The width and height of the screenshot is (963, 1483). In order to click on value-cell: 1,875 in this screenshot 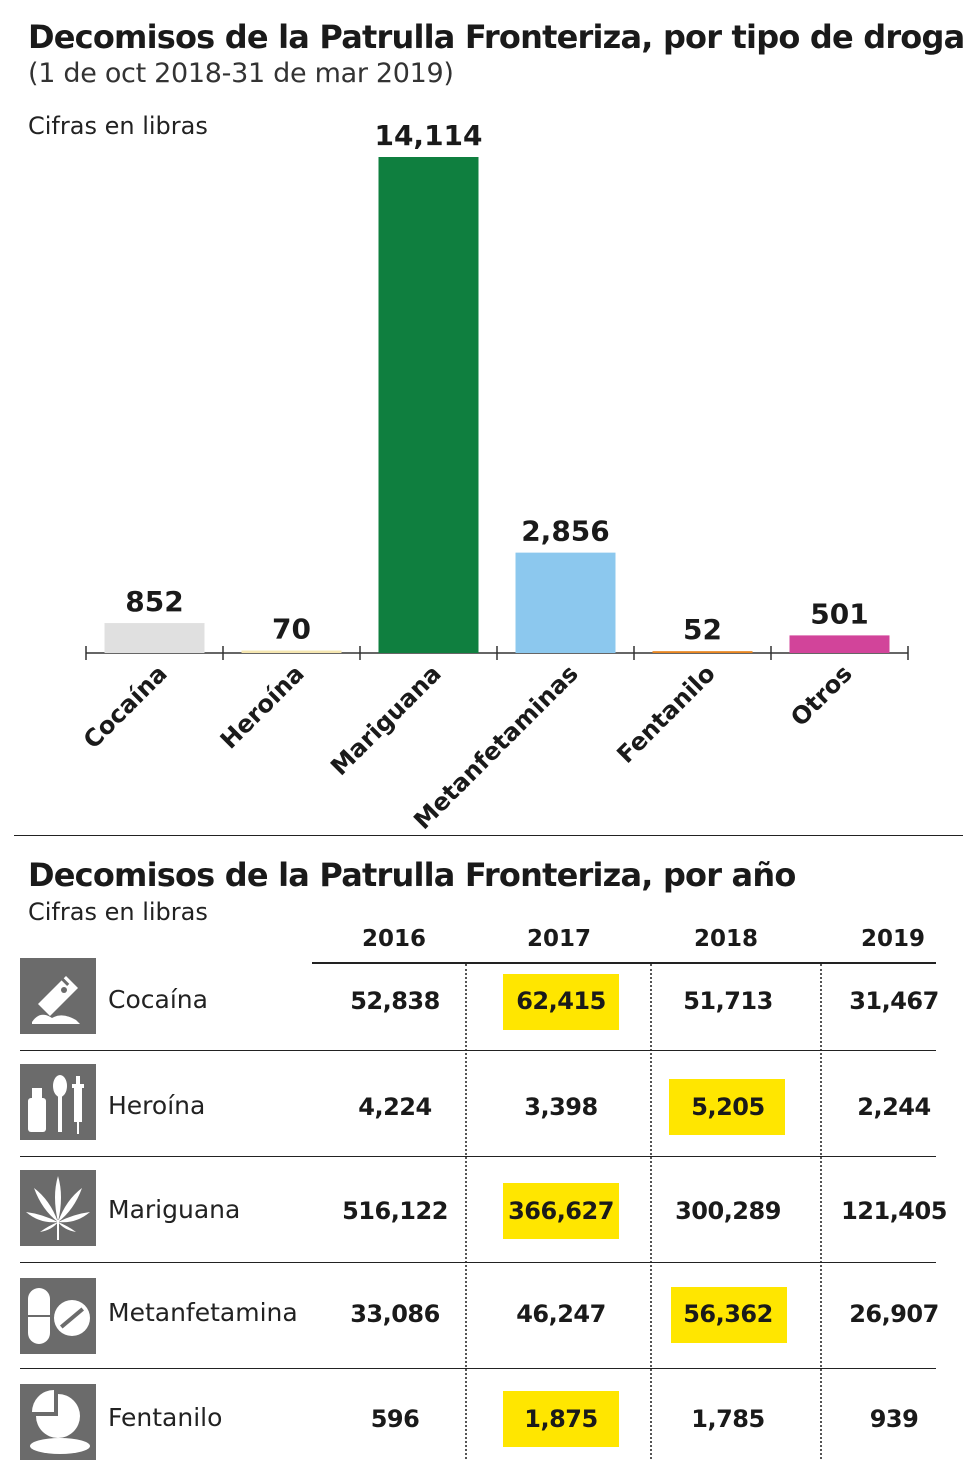, I will do `click(561, 1419)`.